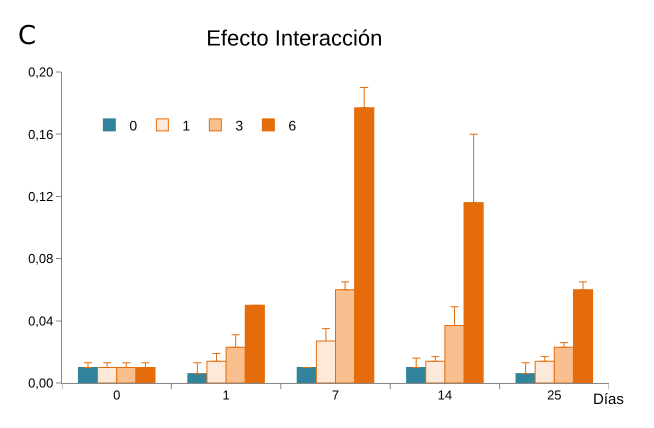  Describe the element at coordinates (226, 395) in the screenshot. I see `x-tick-label: 1` at that location.